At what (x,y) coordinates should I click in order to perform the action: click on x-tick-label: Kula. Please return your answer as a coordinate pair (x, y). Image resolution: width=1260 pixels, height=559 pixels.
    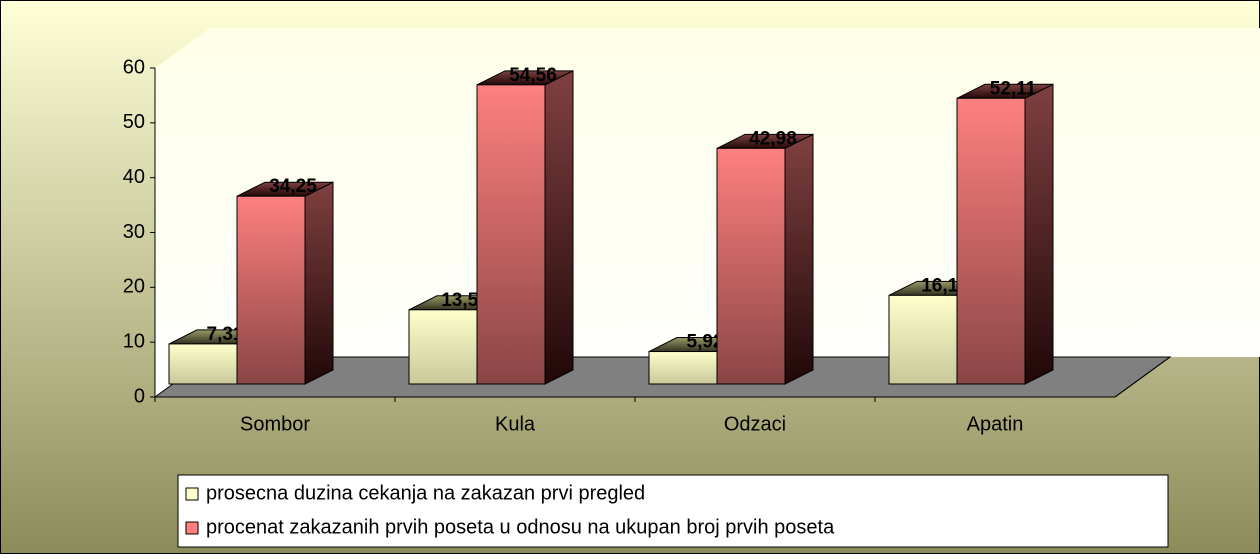
    Looking at the image, I should click on (515, 424).